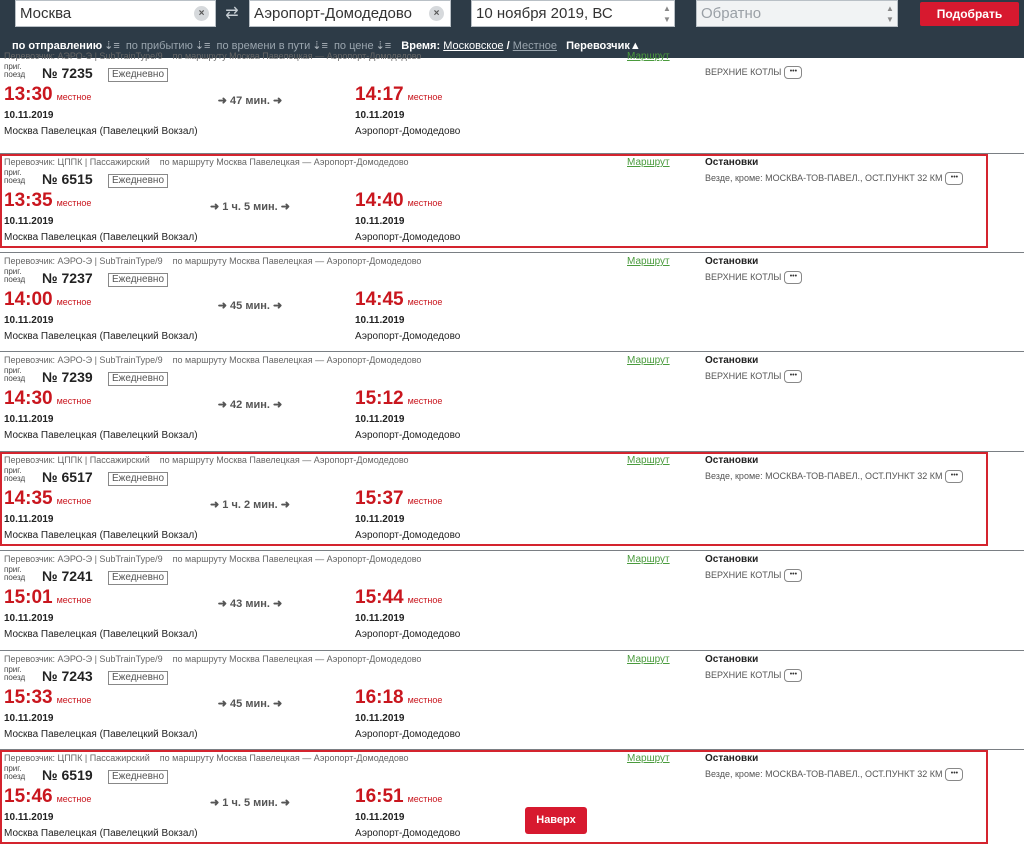 This screenshot has width=1024, height=850. Describe the element at coordinates (28, 94) in the screenshot. I see `departure-time-value: 13:30` at that location.